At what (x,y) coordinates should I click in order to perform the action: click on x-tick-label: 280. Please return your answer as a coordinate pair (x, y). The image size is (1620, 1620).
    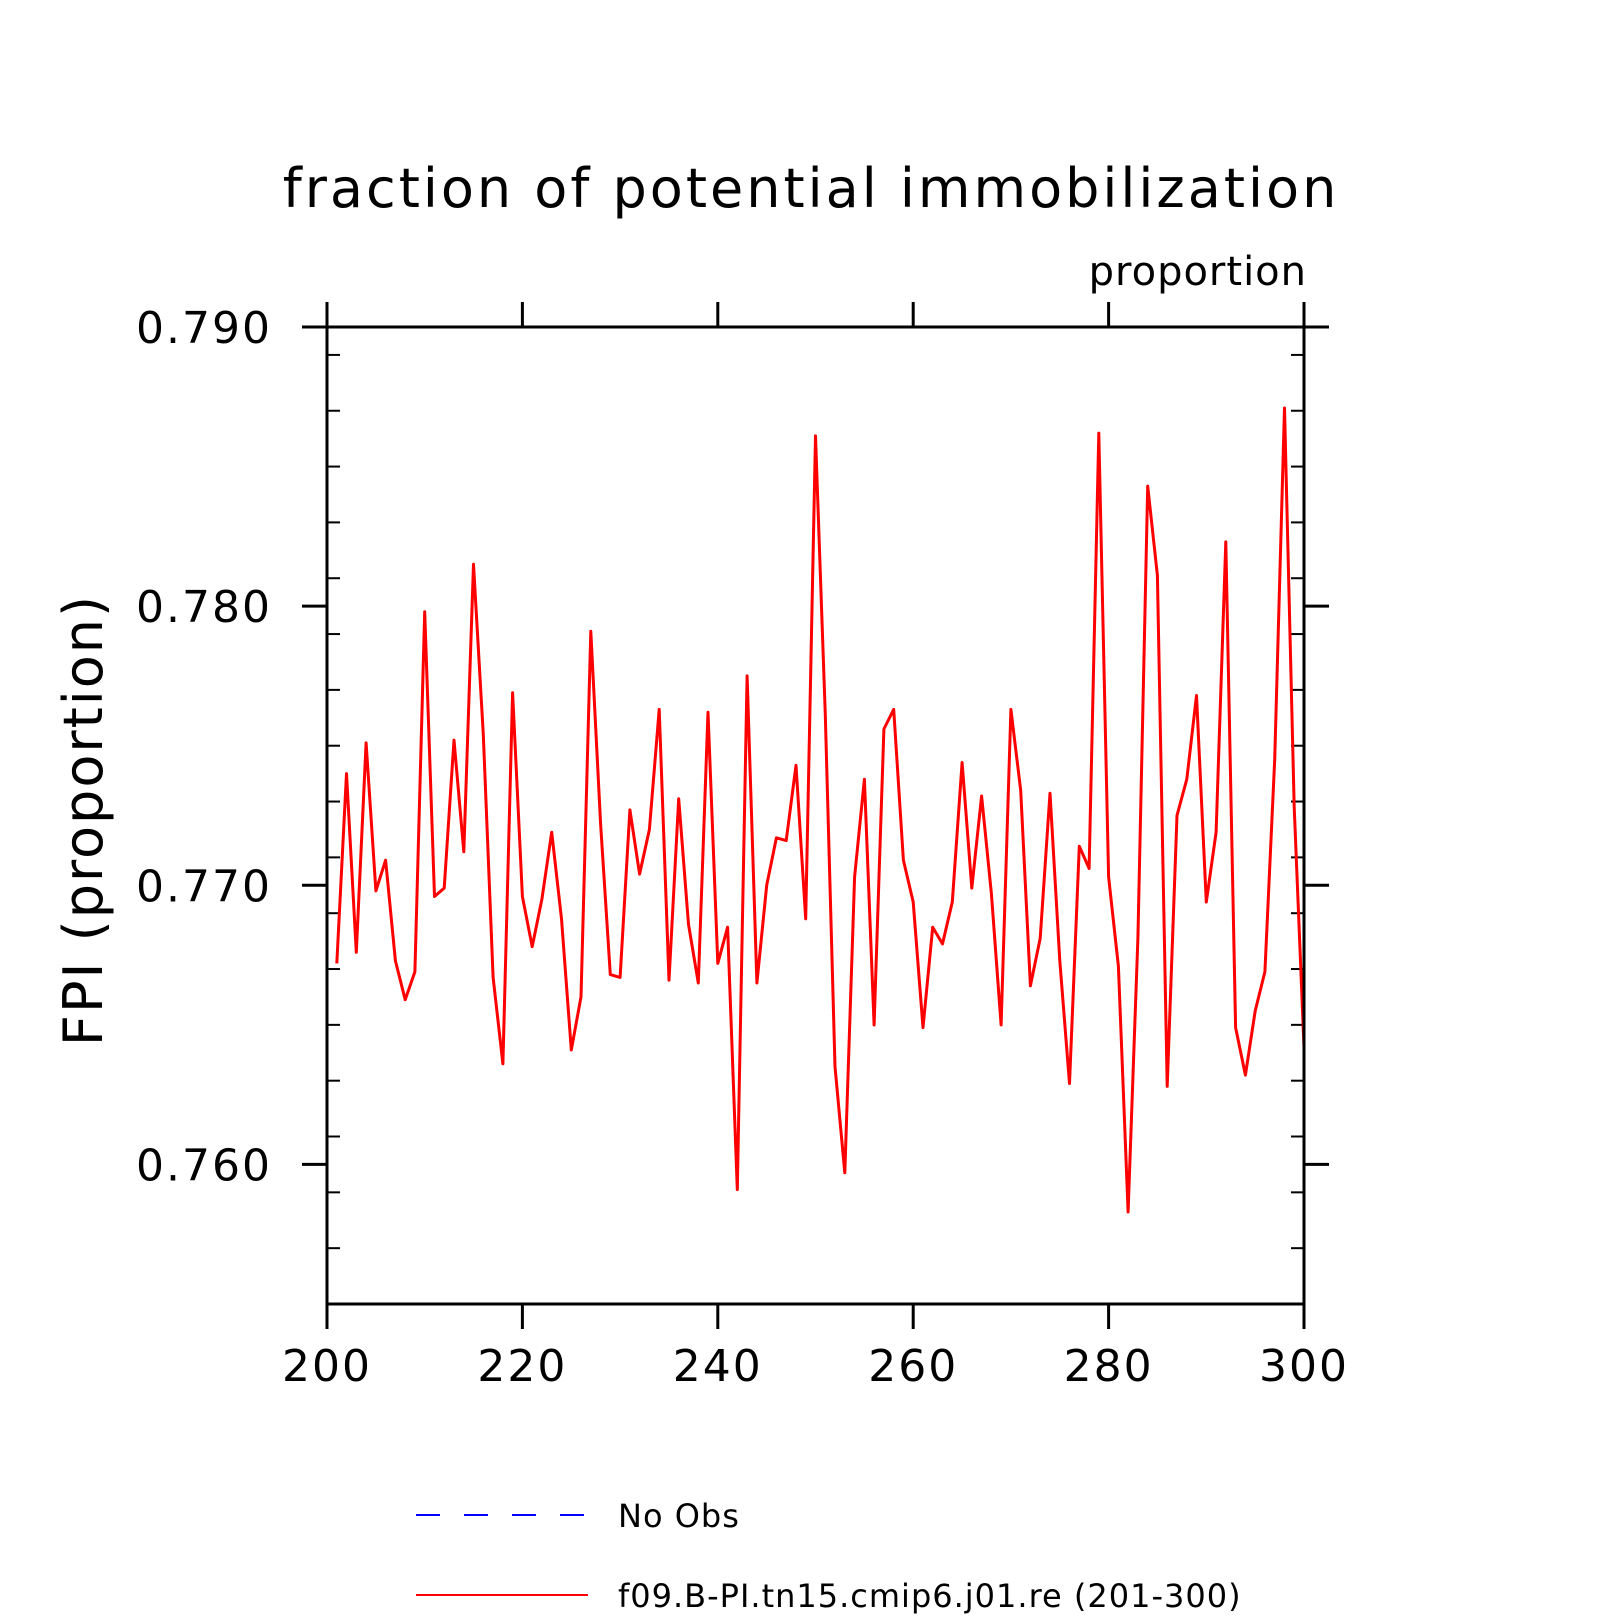
    Looking at the image, I should click on (1109, 1366).